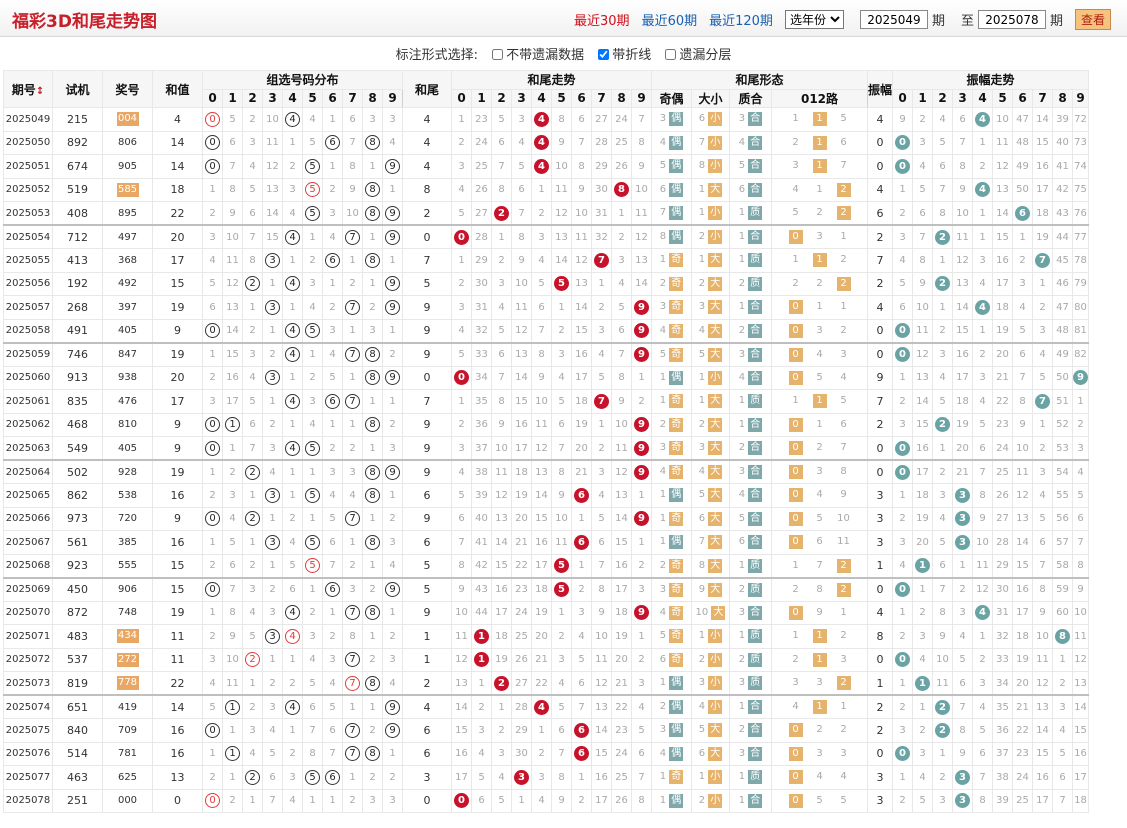  What do you see at coordinates (541, 612) in the screenshot?
I see `tail-trend-cell: 19` at bounding box center [541, 612].